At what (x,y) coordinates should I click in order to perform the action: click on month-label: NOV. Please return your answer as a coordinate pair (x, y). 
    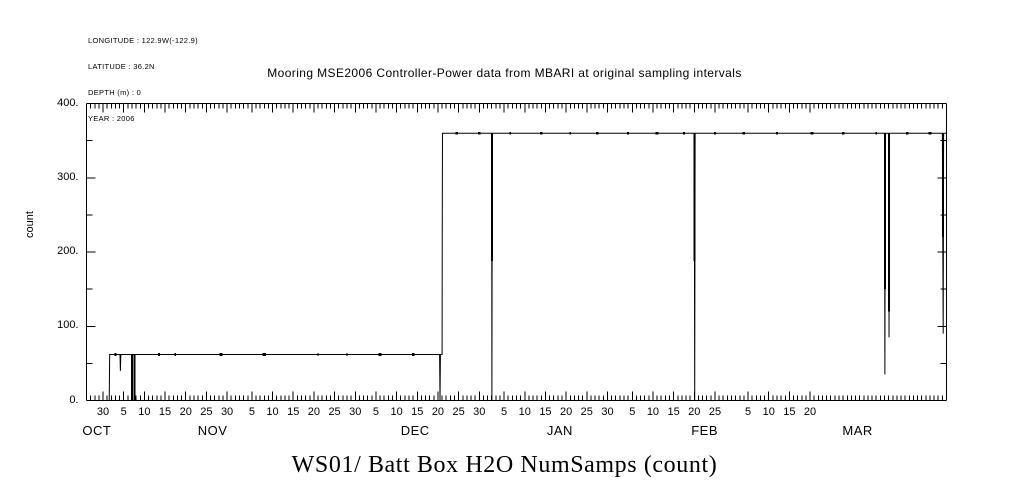
    Looking at the image, I should click on (212, 430).